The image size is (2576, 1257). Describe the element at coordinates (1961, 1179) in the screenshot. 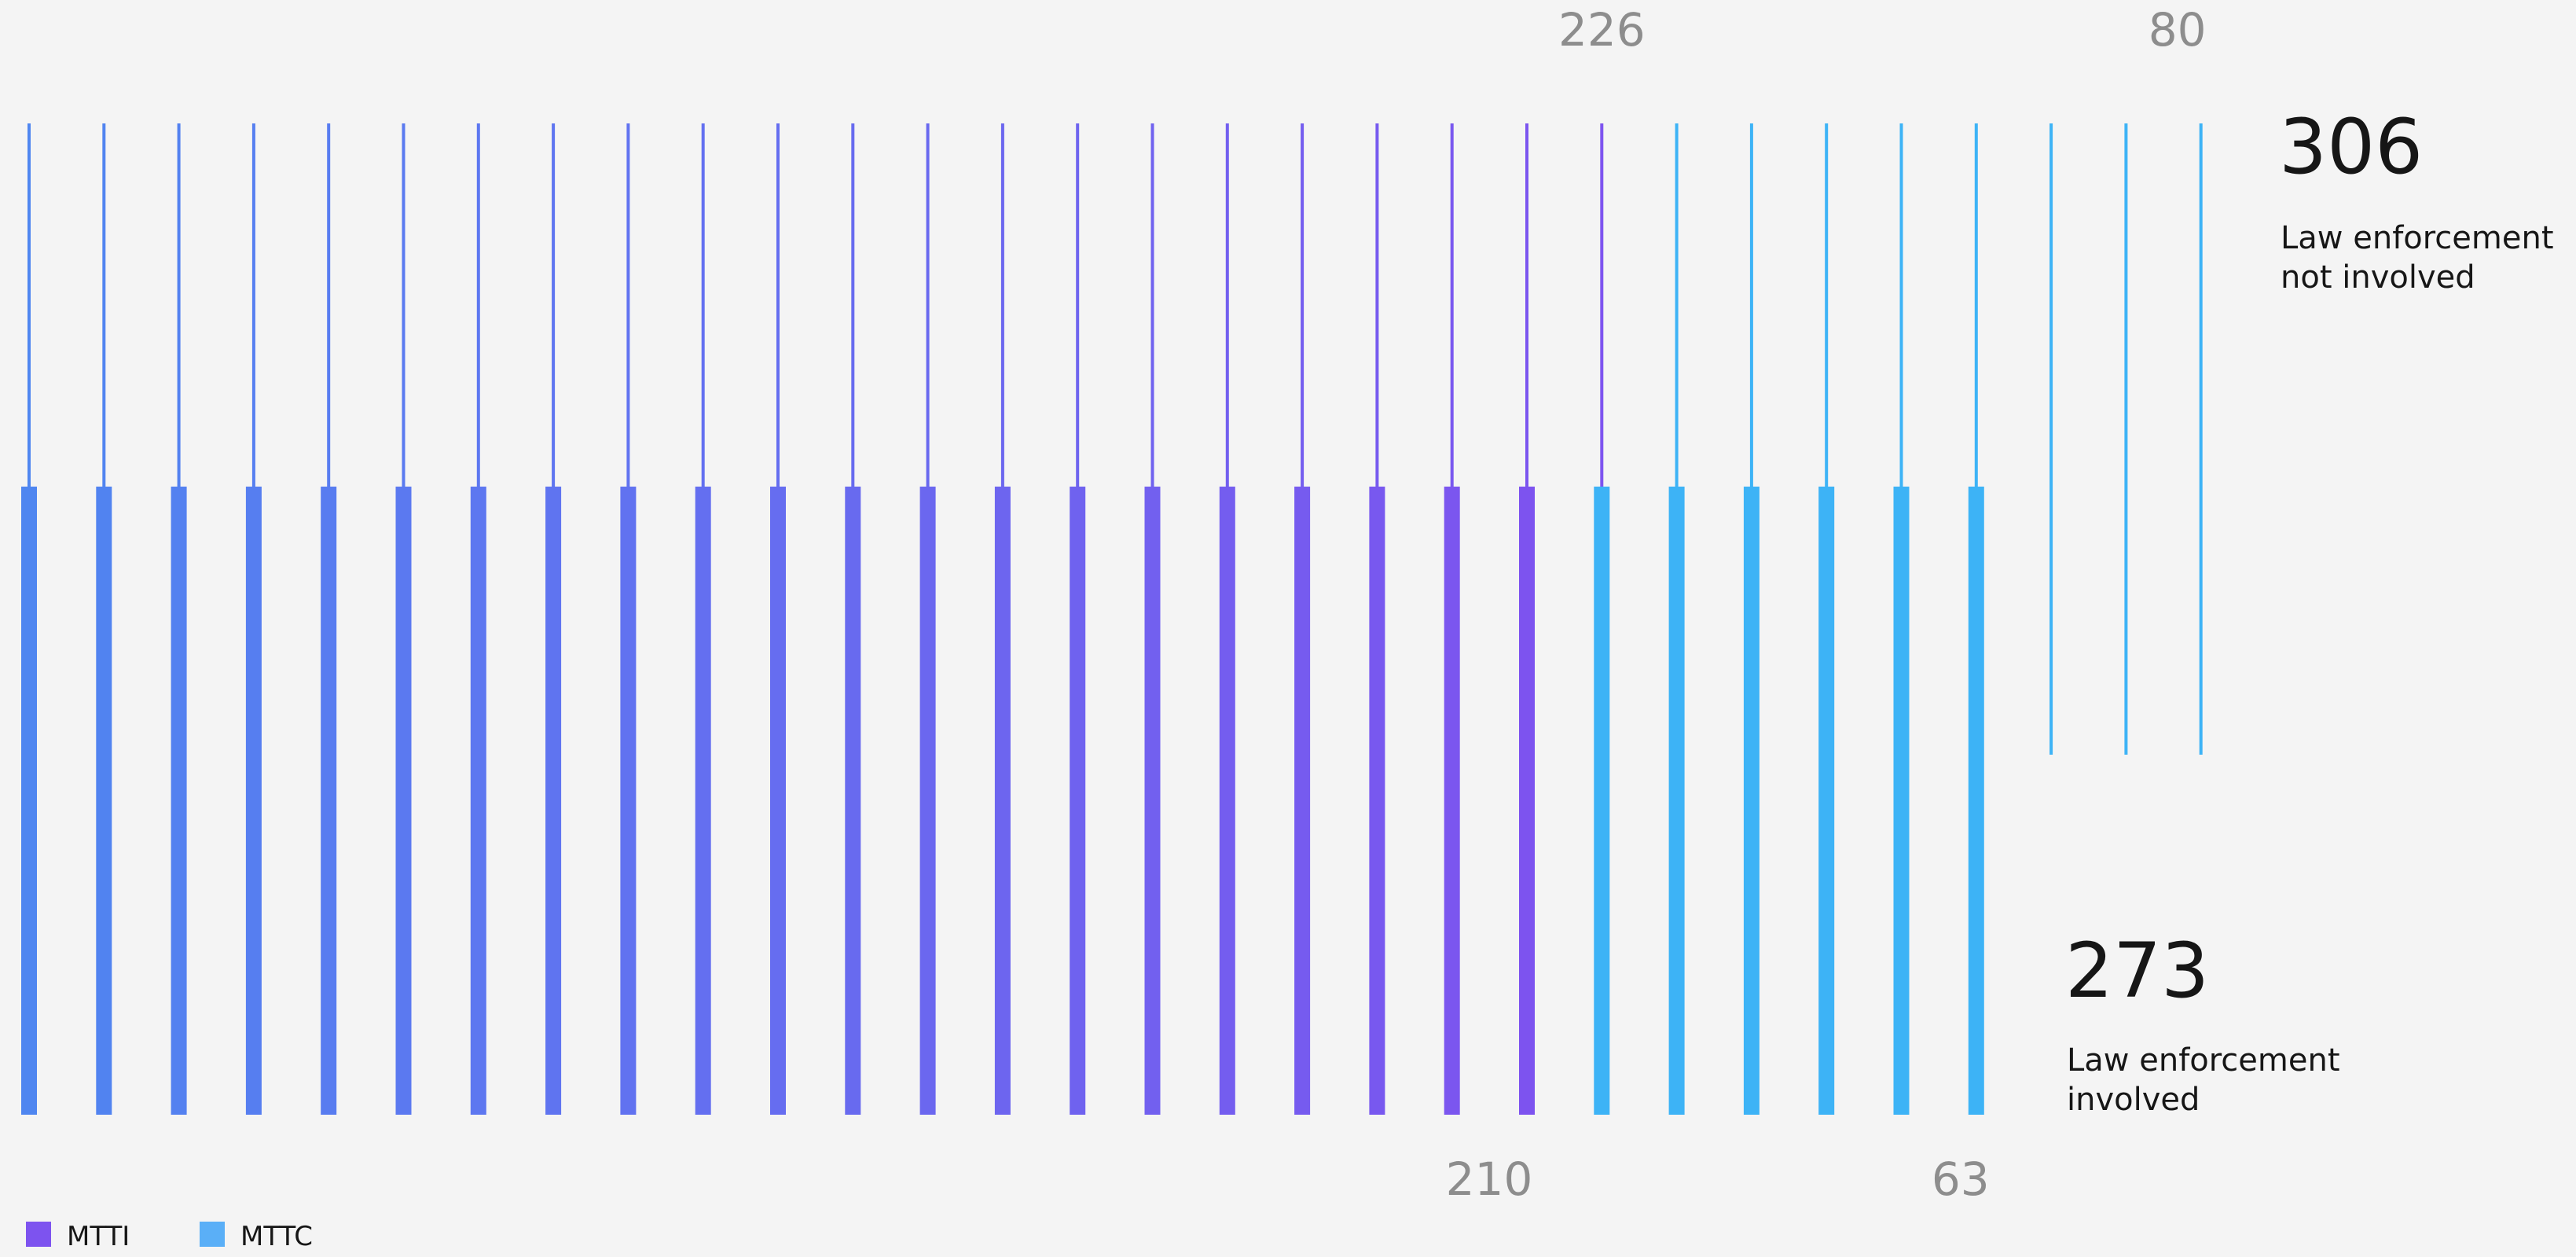

I see `value-label-involved-mttc: 63` at that location.